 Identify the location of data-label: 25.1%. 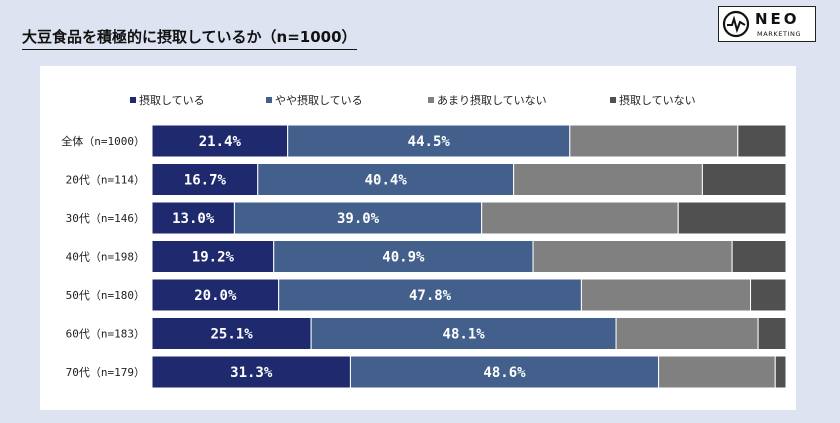
(231, 335).